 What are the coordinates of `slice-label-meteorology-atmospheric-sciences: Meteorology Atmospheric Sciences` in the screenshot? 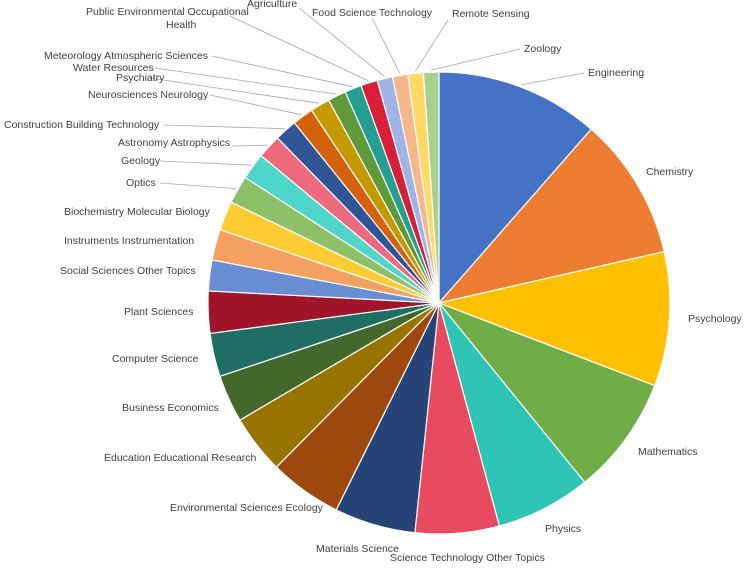 It's located at (126, 56).